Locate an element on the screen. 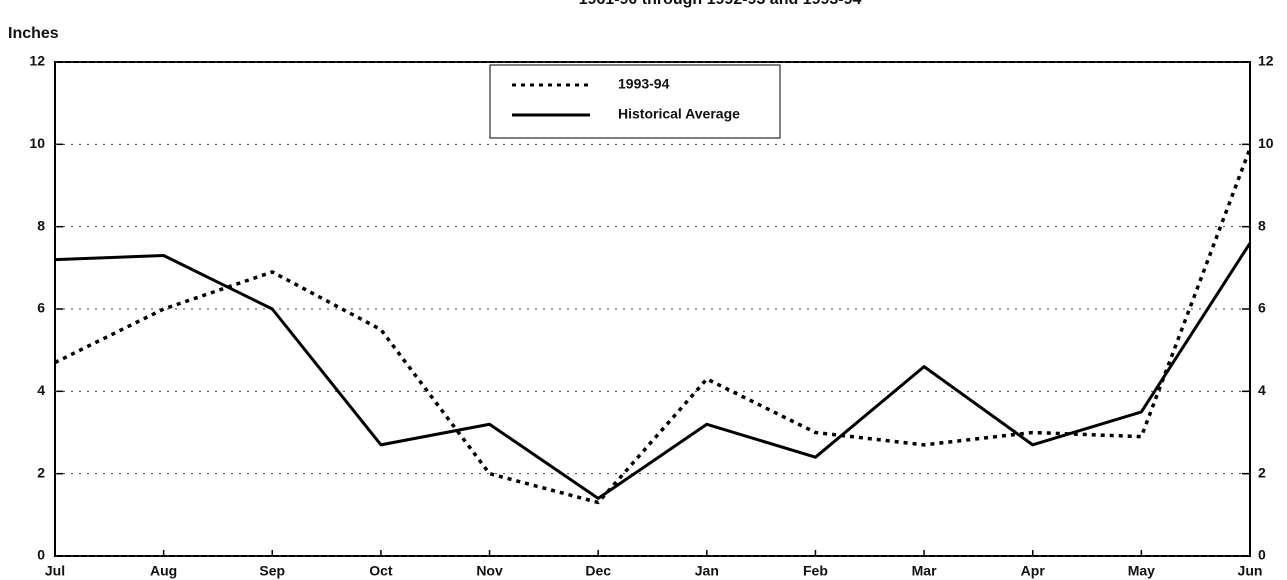 This screenshot has height=580, width=1287. y2-tick-label: 2 is located at coordinates (1262, 472).